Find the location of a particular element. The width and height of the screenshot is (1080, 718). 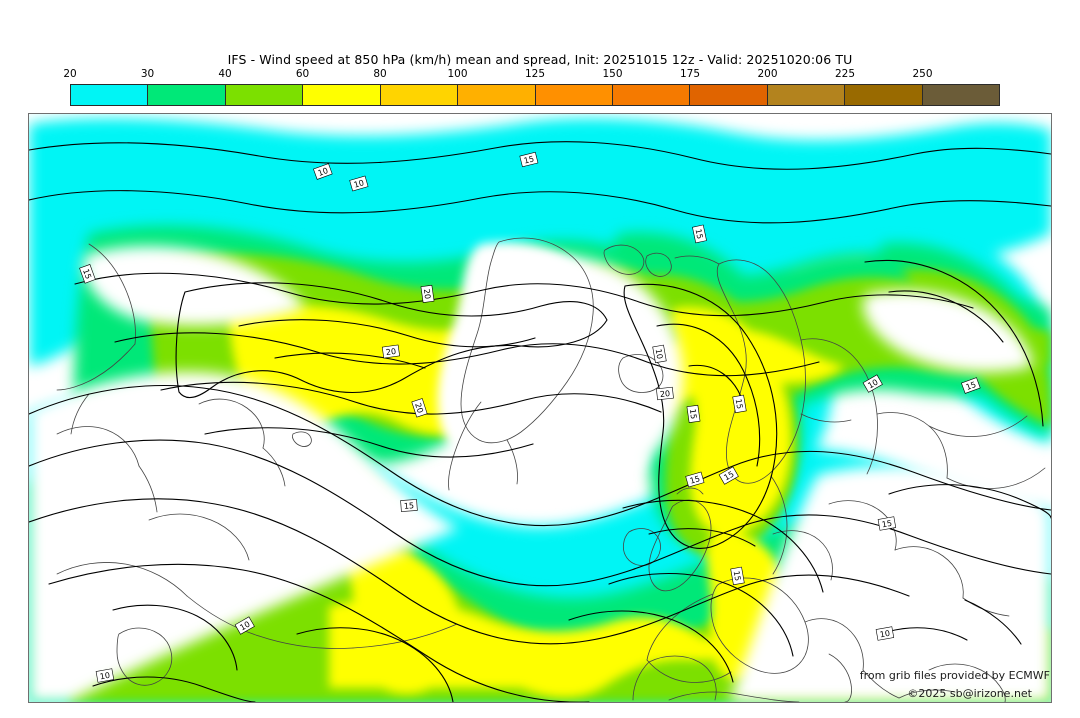

colorbar-tick-label: 200 is located at coordinates (767, 74).